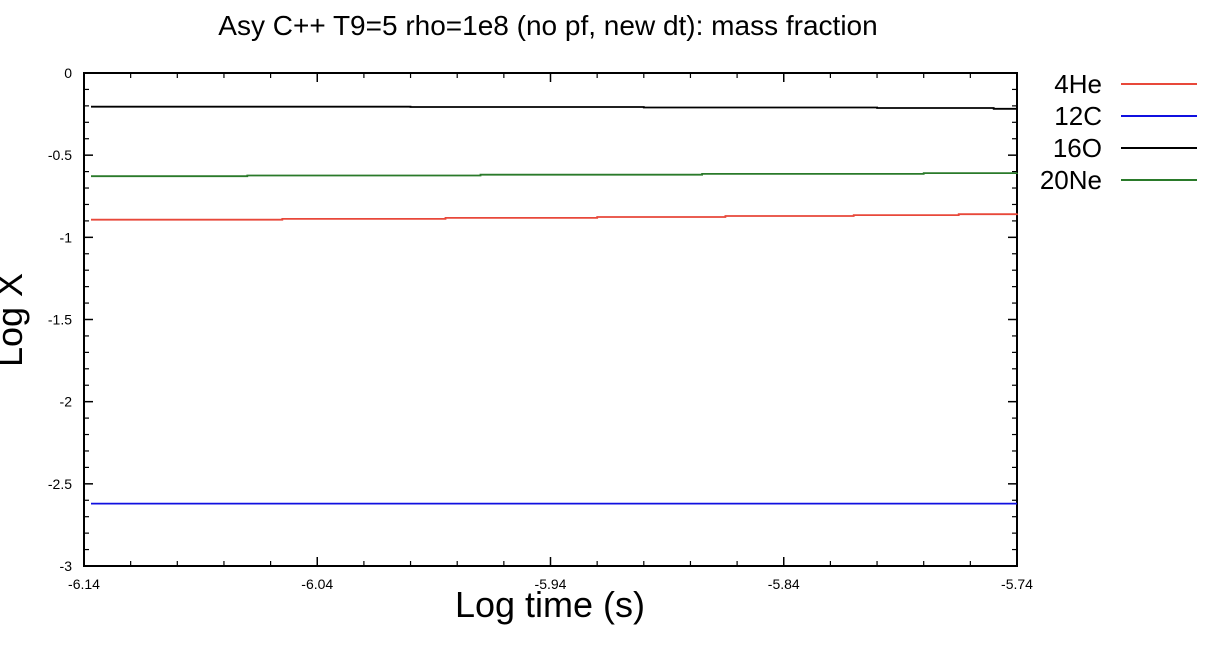 This screenshot has width=1224, height=648. I want to click on y-tick-label: -2, so click(66, 402).